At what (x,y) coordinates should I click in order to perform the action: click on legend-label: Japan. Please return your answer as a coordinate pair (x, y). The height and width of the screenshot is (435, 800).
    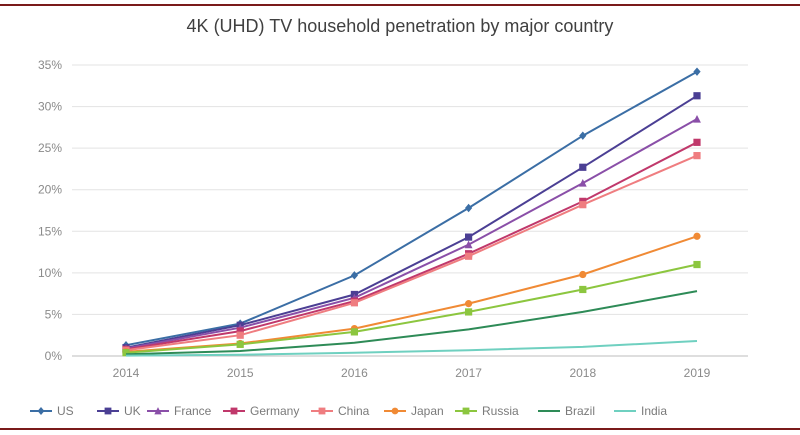
    Looking at the image, I should click on (427, 411).